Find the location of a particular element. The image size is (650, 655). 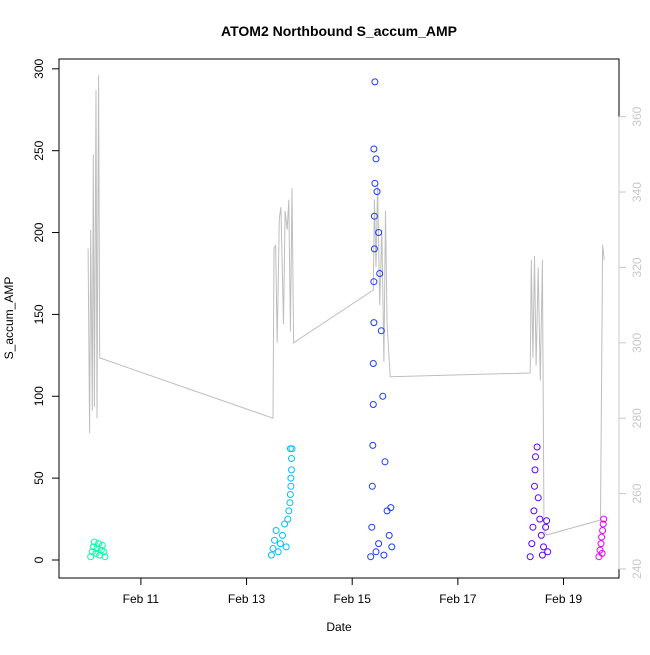

y-tick-label: 200 is located at coordinates (39, 232).